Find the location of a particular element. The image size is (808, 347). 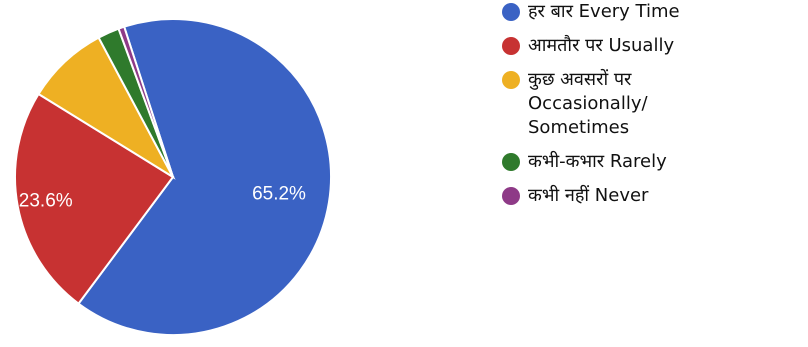

pie-slice-never is located at coordinates (145, 101).